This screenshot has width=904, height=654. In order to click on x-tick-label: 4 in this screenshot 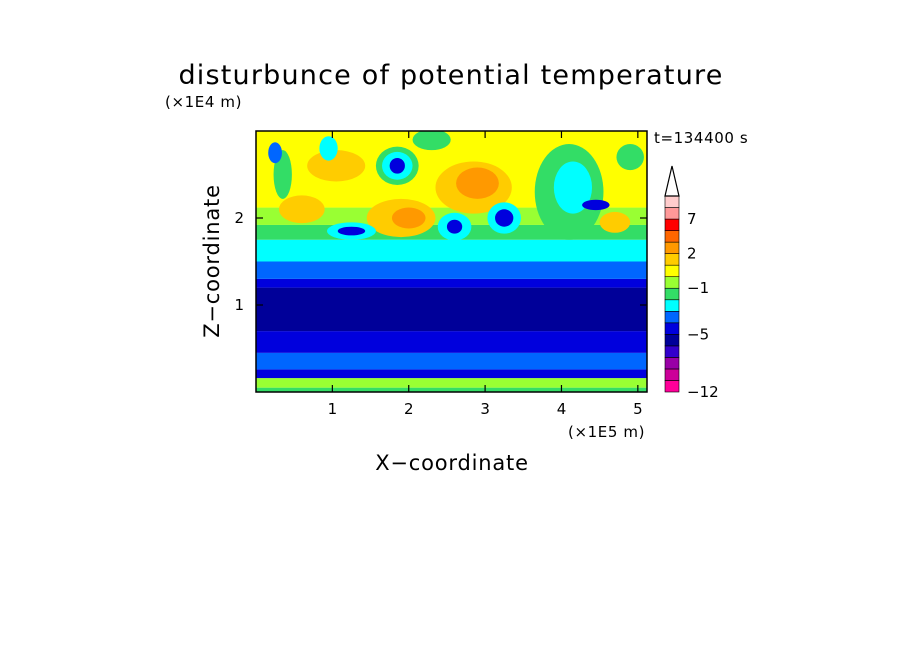, I will do `click(562, 409)`.